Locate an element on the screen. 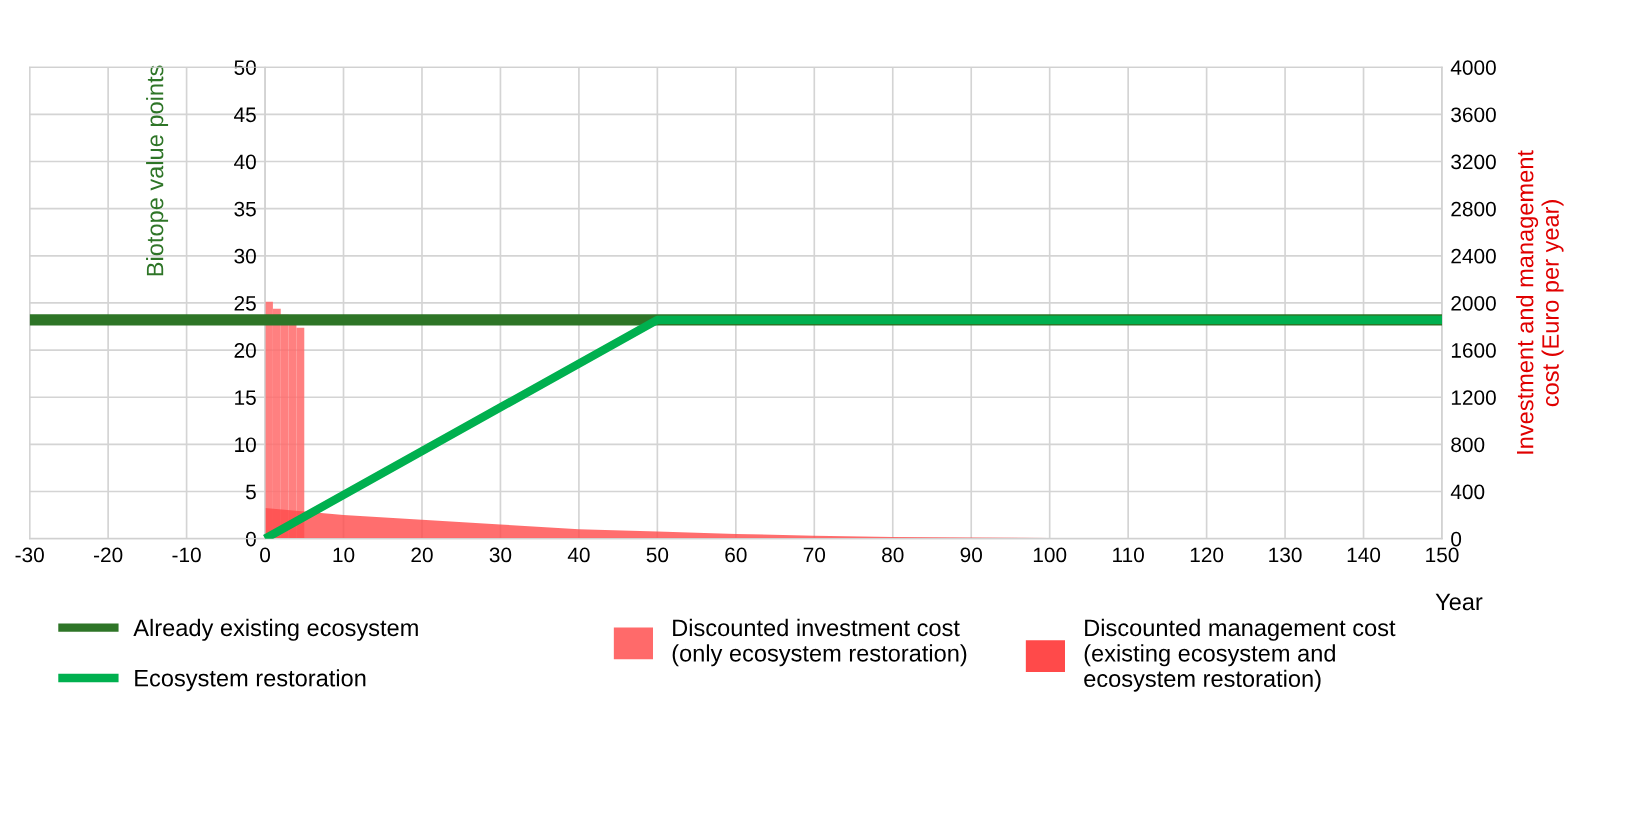 Image resolution: width=1648 pixels, height=830 pixels. y-tick-label: 20 is located at coordinates (245, 350).